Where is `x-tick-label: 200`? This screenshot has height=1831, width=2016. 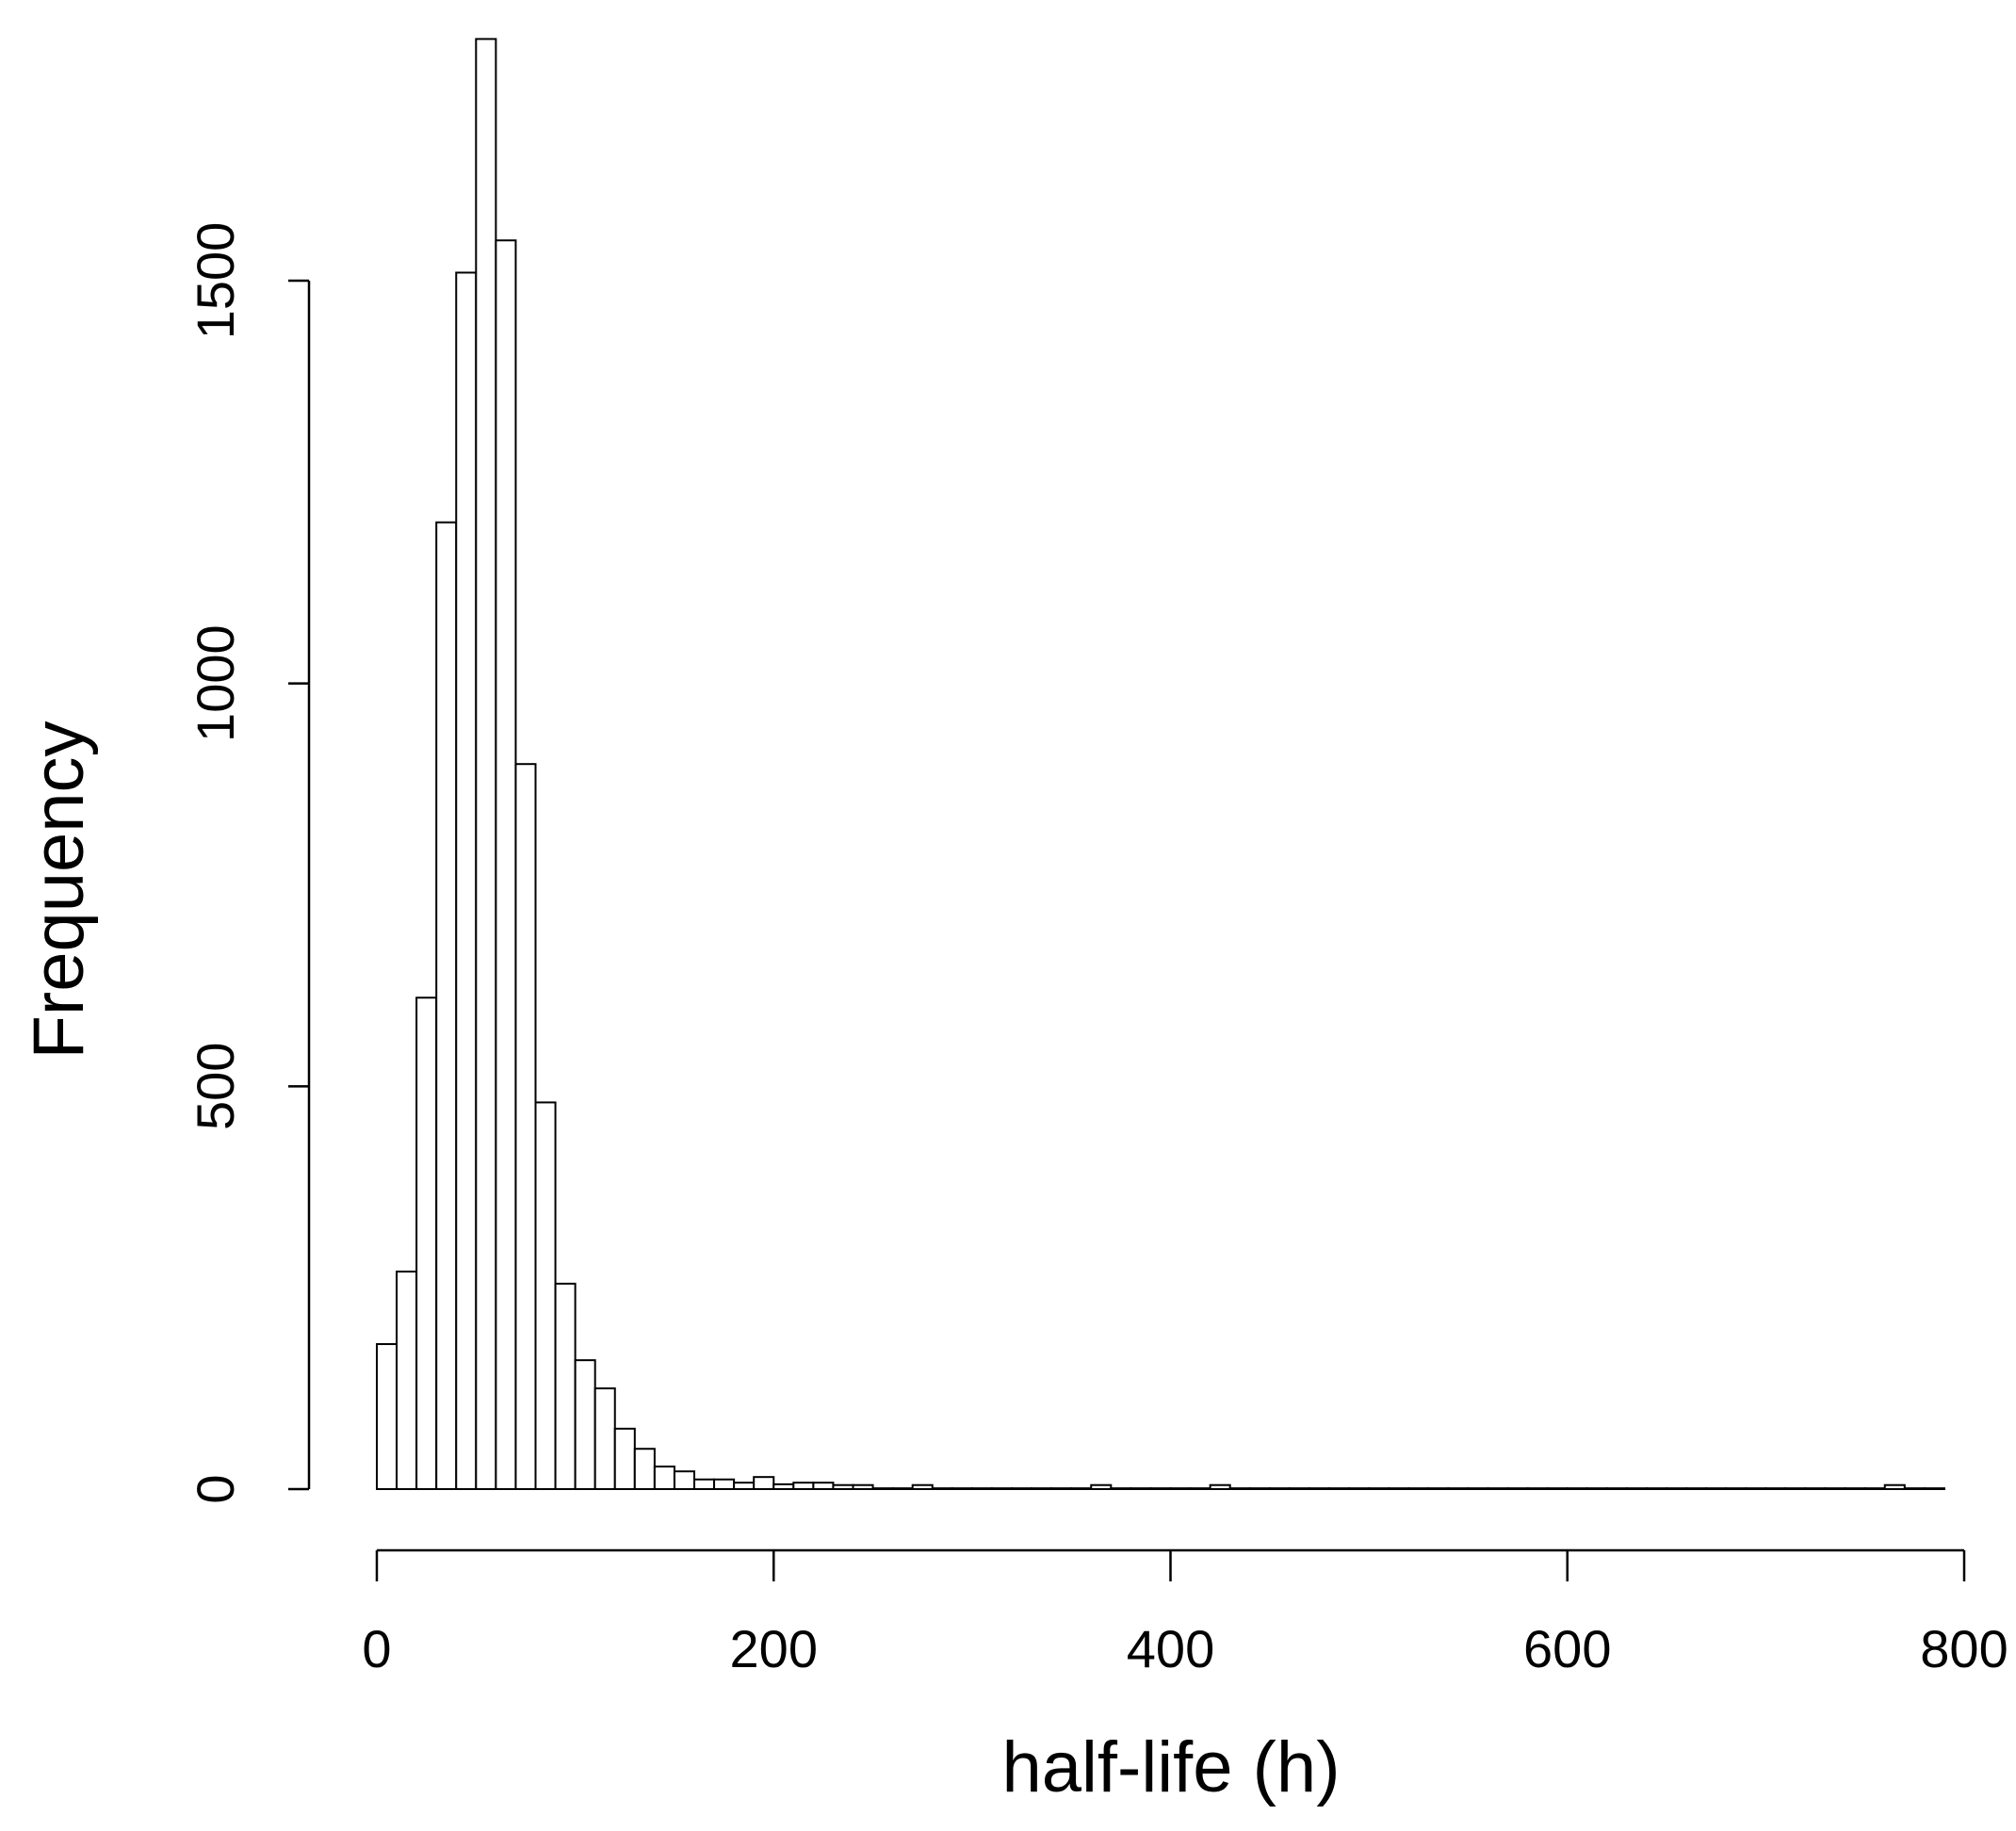
x-tick-label: 200 is located at coordinates (774, 1648).